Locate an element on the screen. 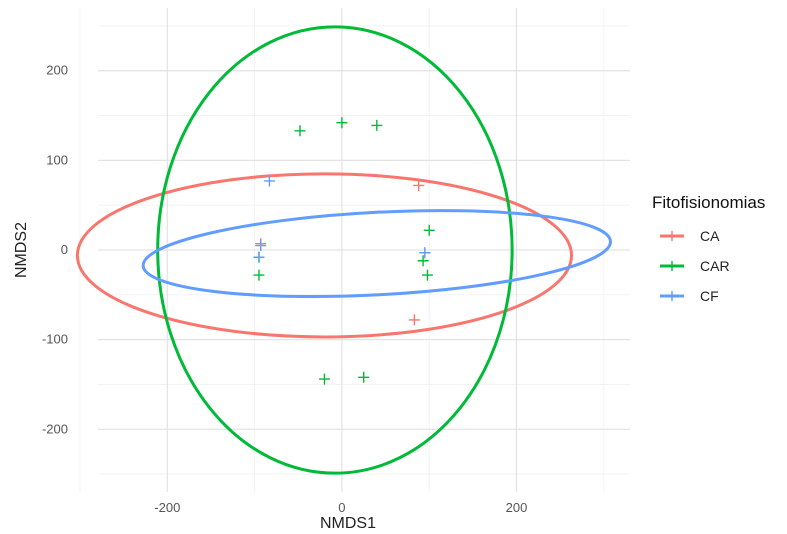 This screenshot has width=787, height=534. legend-label-ca: CA is located at coordinates (710, 236).